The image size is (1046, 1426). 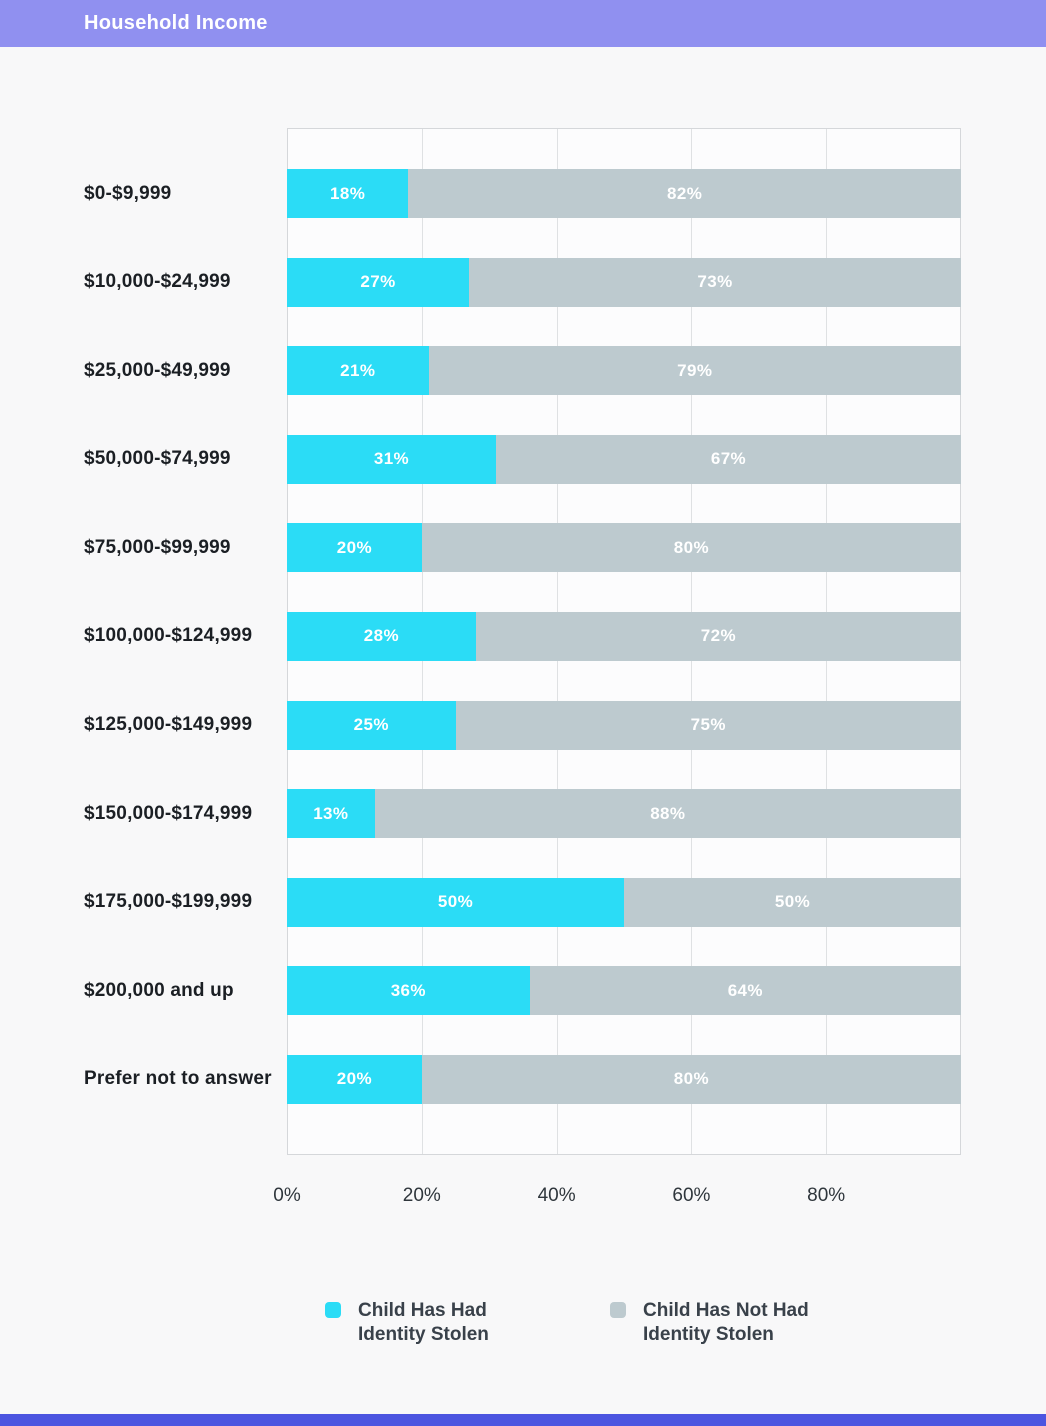 I want to click on segment-identity-stolen: 25%, so click(x=371, y=725).